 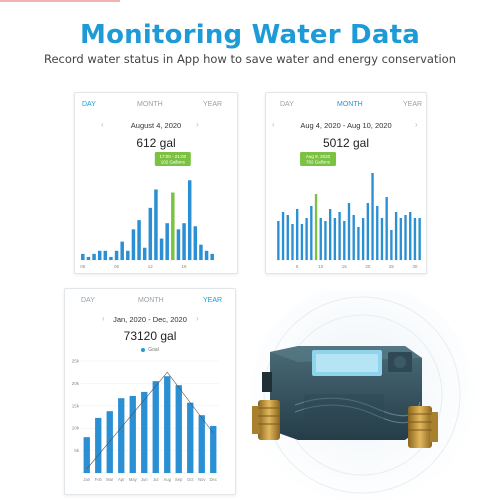 I want to click on date-range: Aug 4, 2020 - Aug 10, 2020, so click(x=346, y=125).